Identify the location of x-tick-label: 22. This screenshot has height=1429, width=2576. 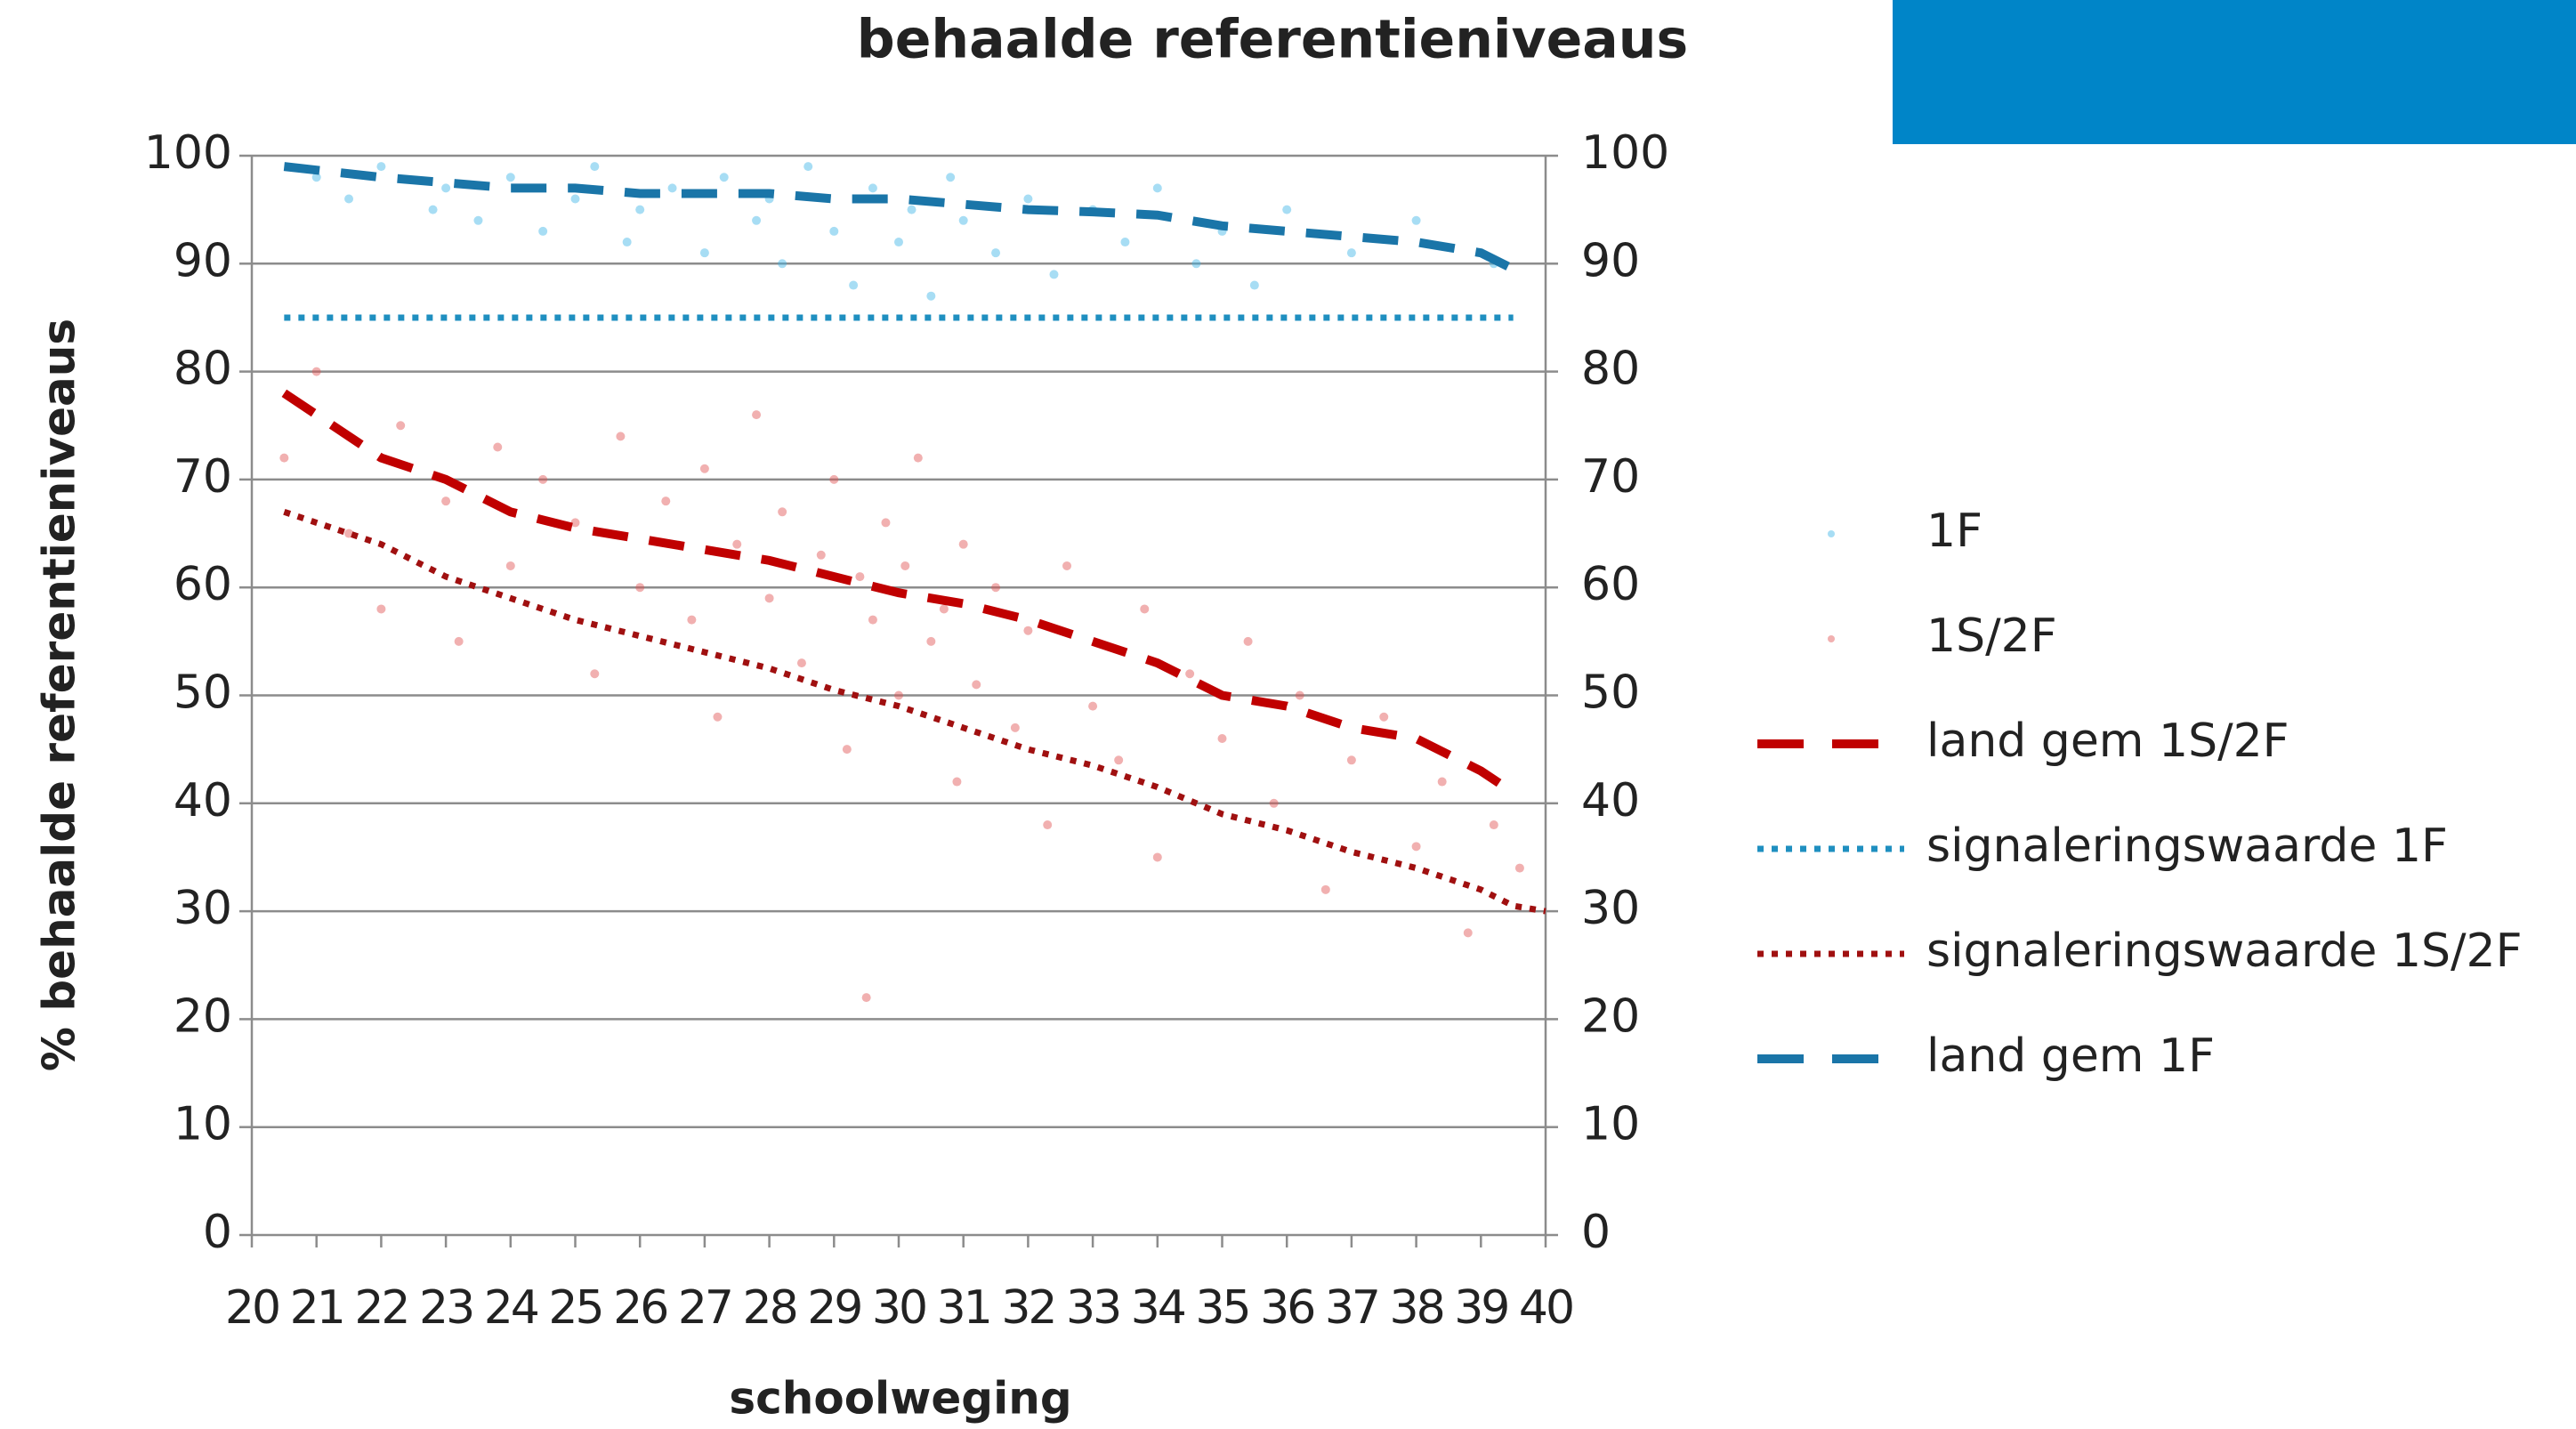
(381, 1308).